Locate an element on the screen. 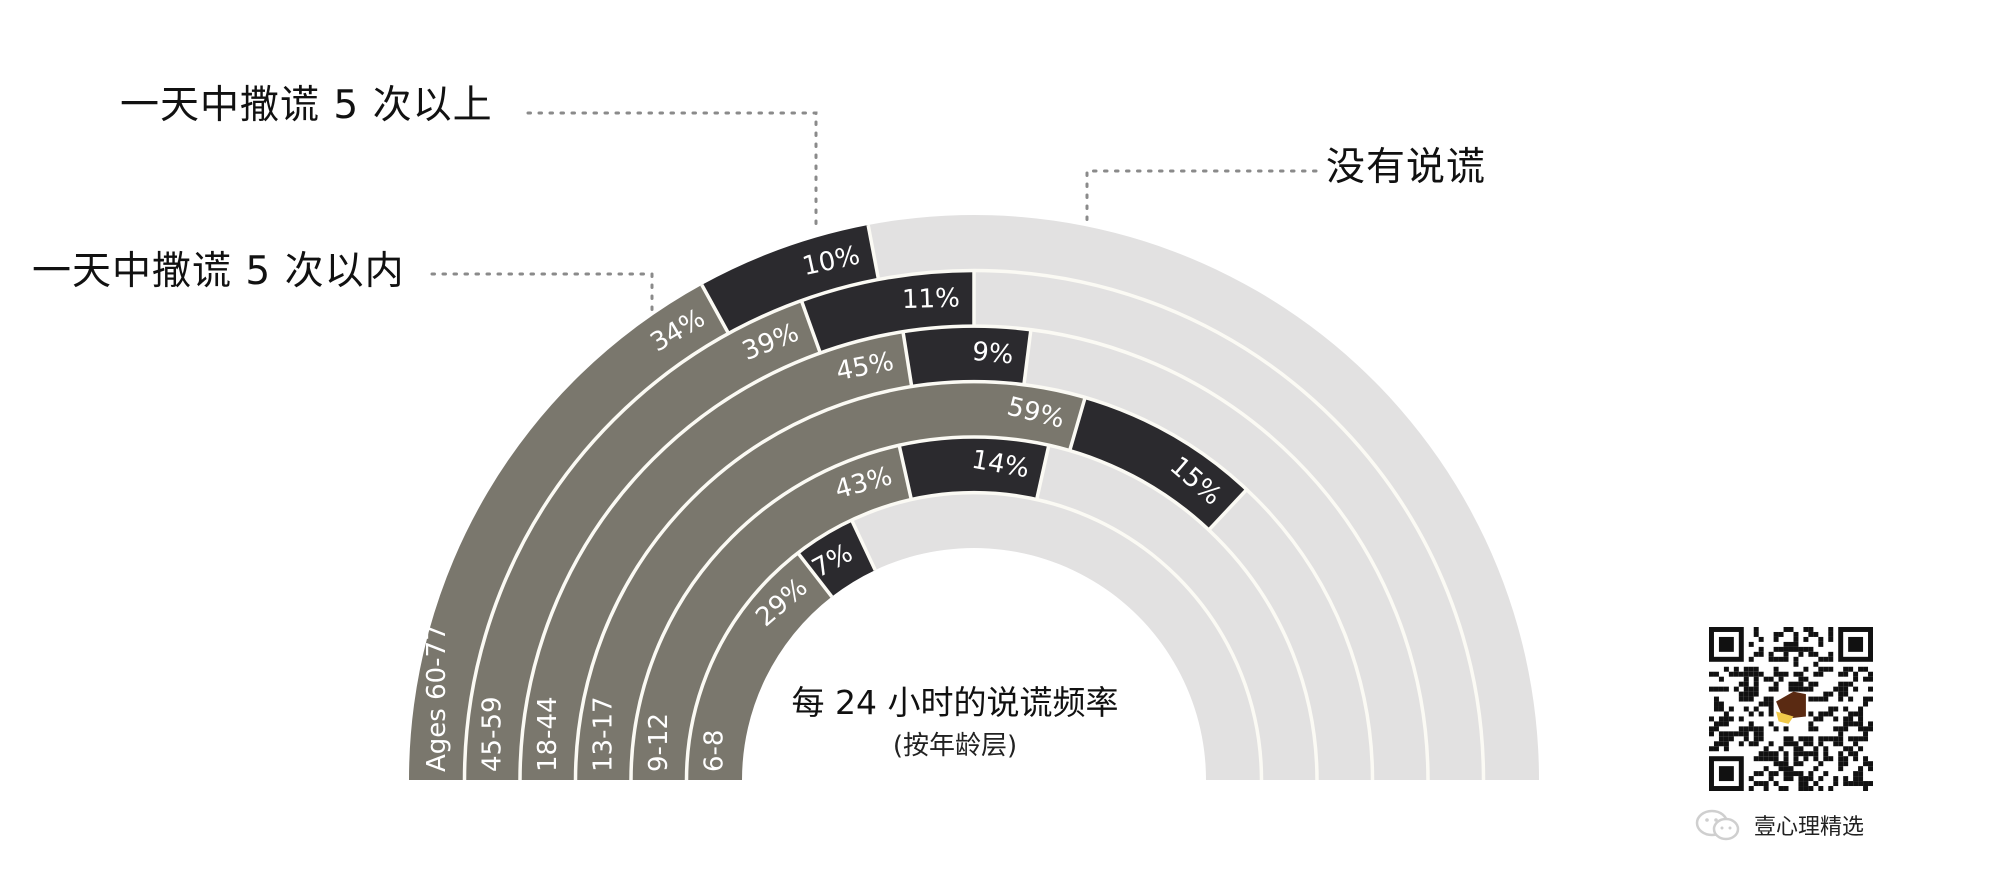 The width and height of the screenshot is (2000, 875). watermark: 壹心理精选 is located at coordinates (1778, 825).